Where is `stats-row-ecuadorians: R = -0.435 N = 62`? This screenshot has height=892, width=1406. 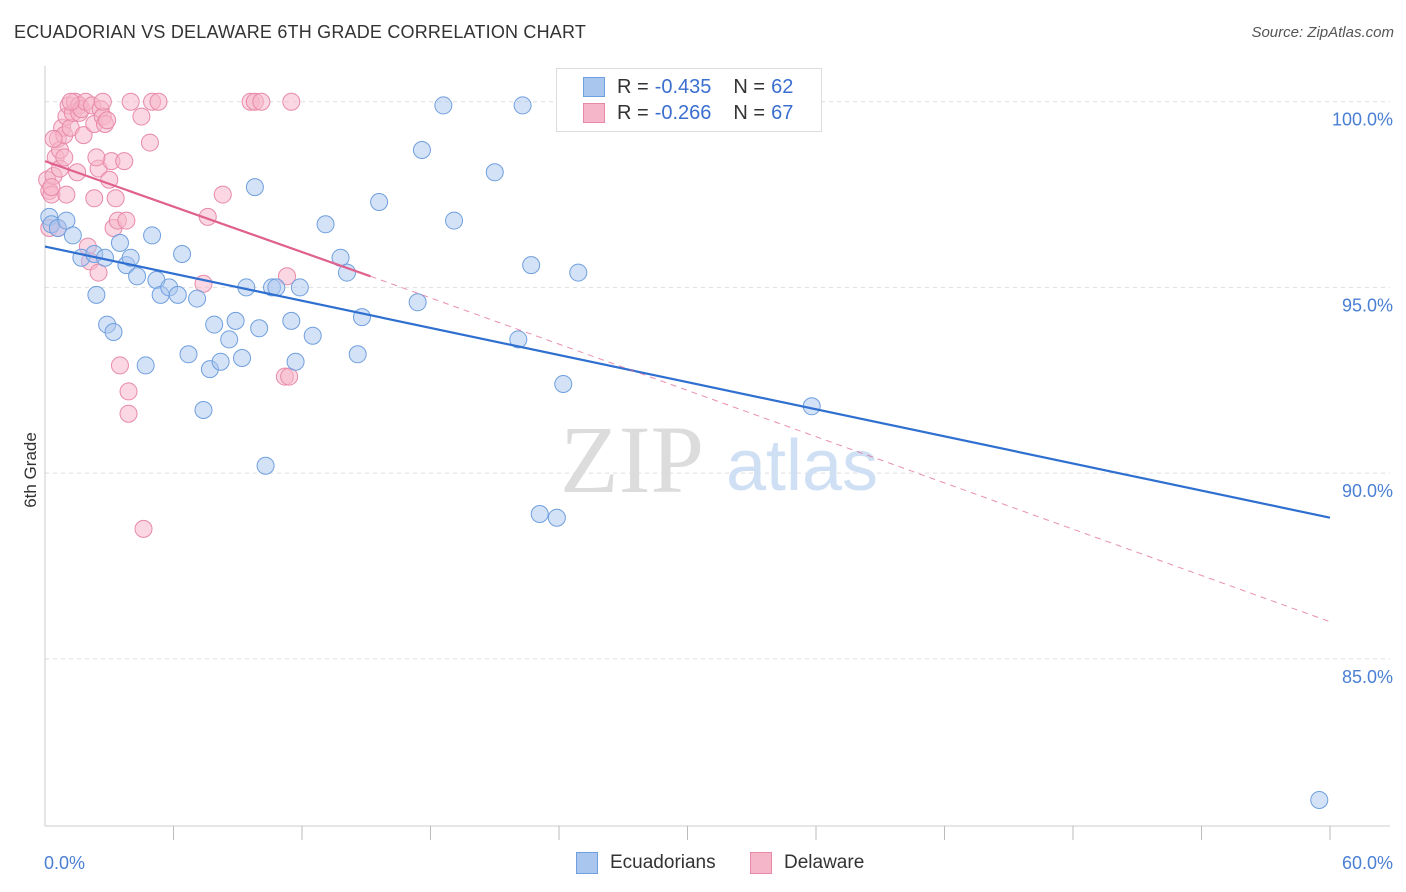
stats-row-ecuadorians: R = -0.435 N = 62 is located at coordinates (688, 87).